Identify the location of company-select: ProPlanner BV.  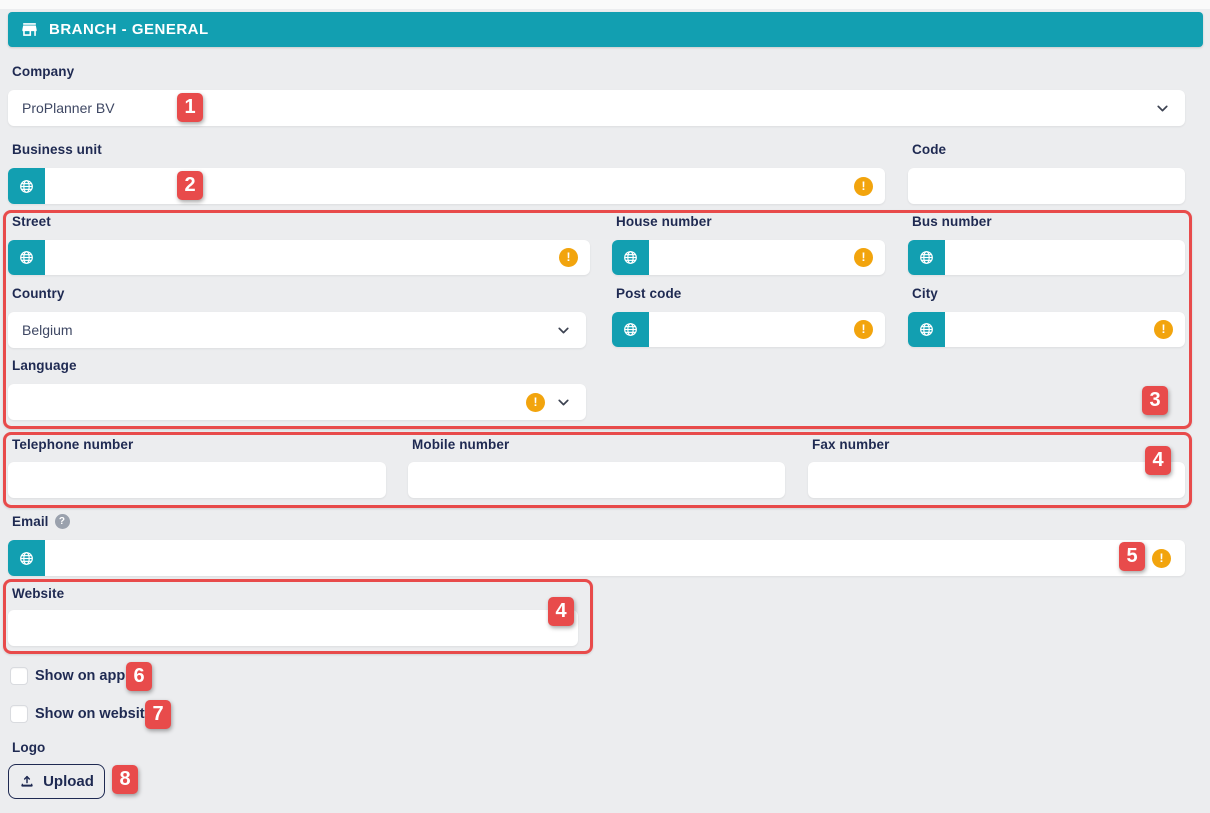
(596, 108).